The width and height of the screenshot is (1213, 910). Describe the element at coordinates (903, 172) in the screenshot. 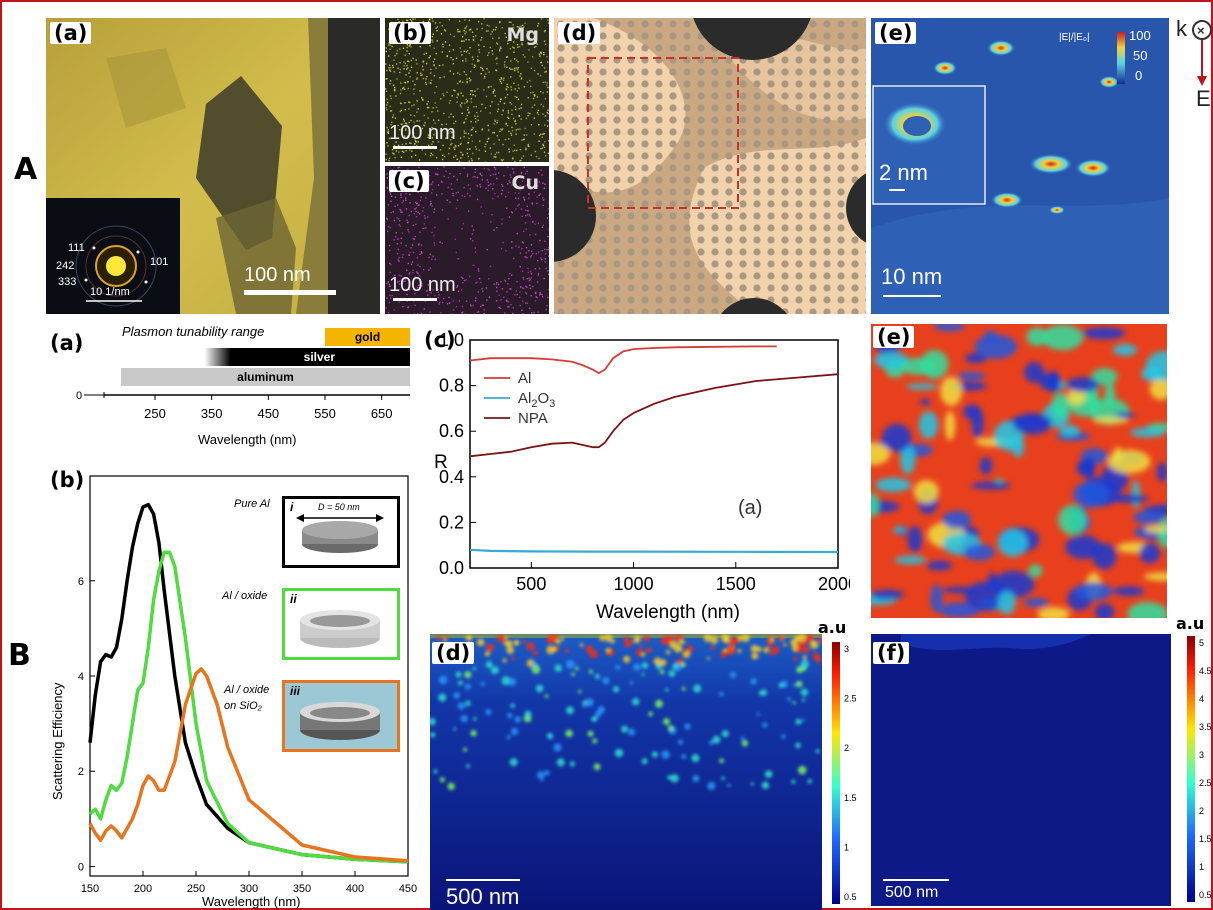

I see `field-inset-scale-label: 2 nm` at that location.